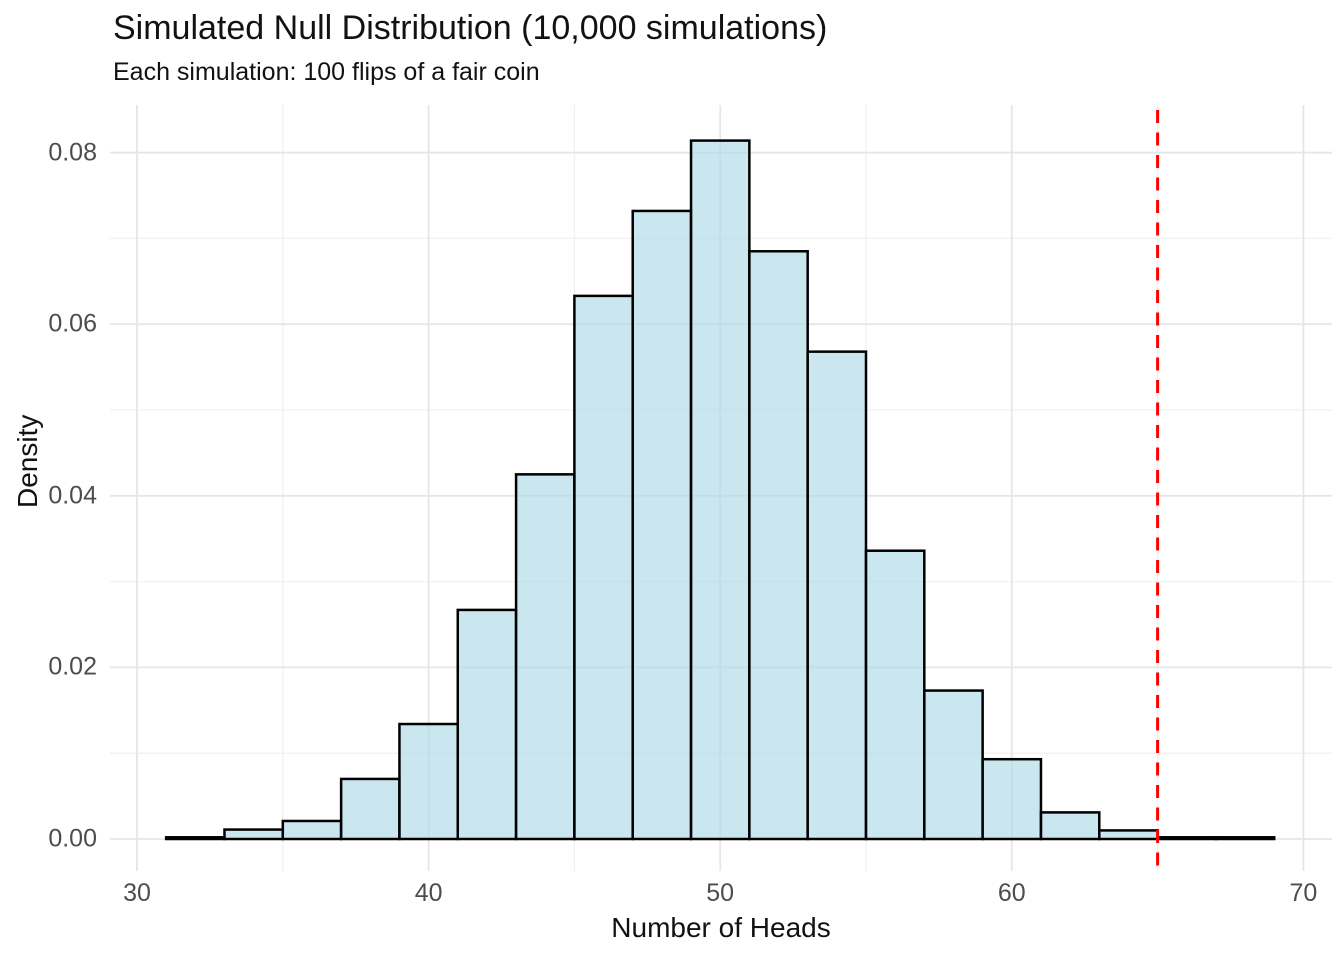  What do you see at coordinates (721, 927) in the screenshot?
I see `x-axis-title: Number of Heads` at bounding box center [721, 927].